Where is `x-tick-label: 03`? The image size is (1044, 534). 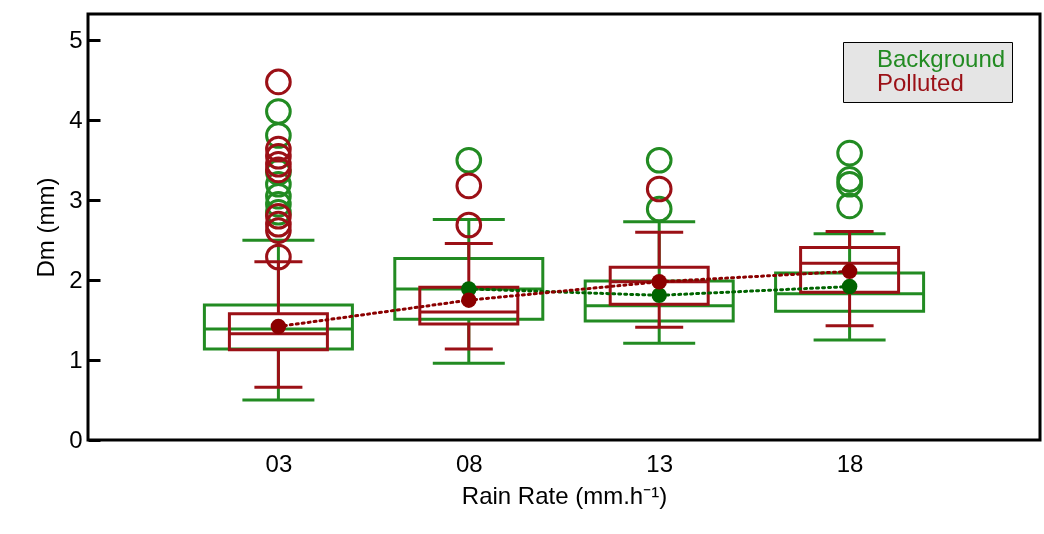 x-tick-label: 03 is located at coordinates (279, 463).